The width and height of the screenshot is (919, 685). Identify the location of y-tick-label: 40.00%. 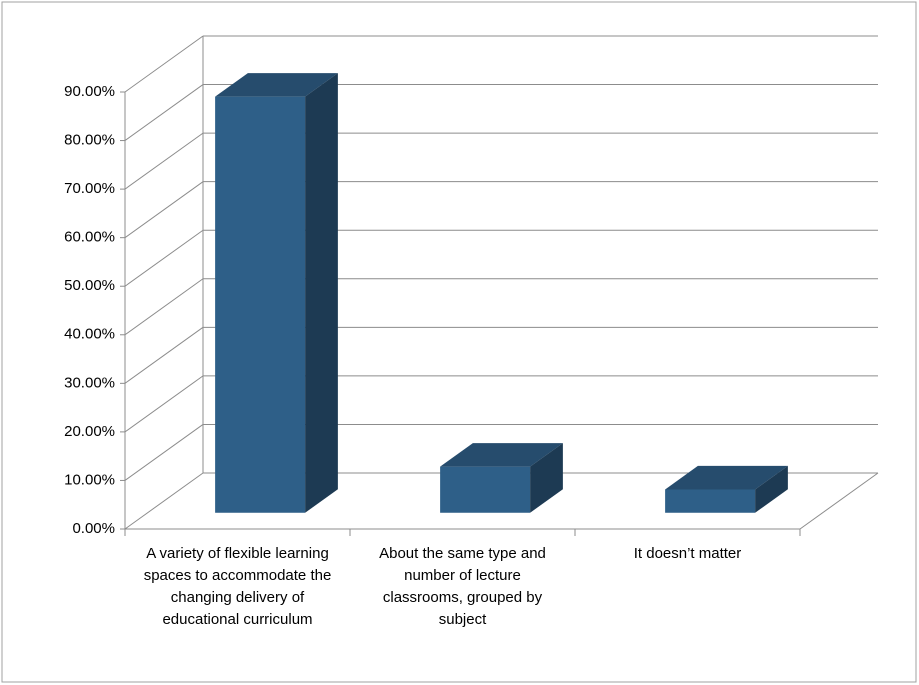
(89, 334).